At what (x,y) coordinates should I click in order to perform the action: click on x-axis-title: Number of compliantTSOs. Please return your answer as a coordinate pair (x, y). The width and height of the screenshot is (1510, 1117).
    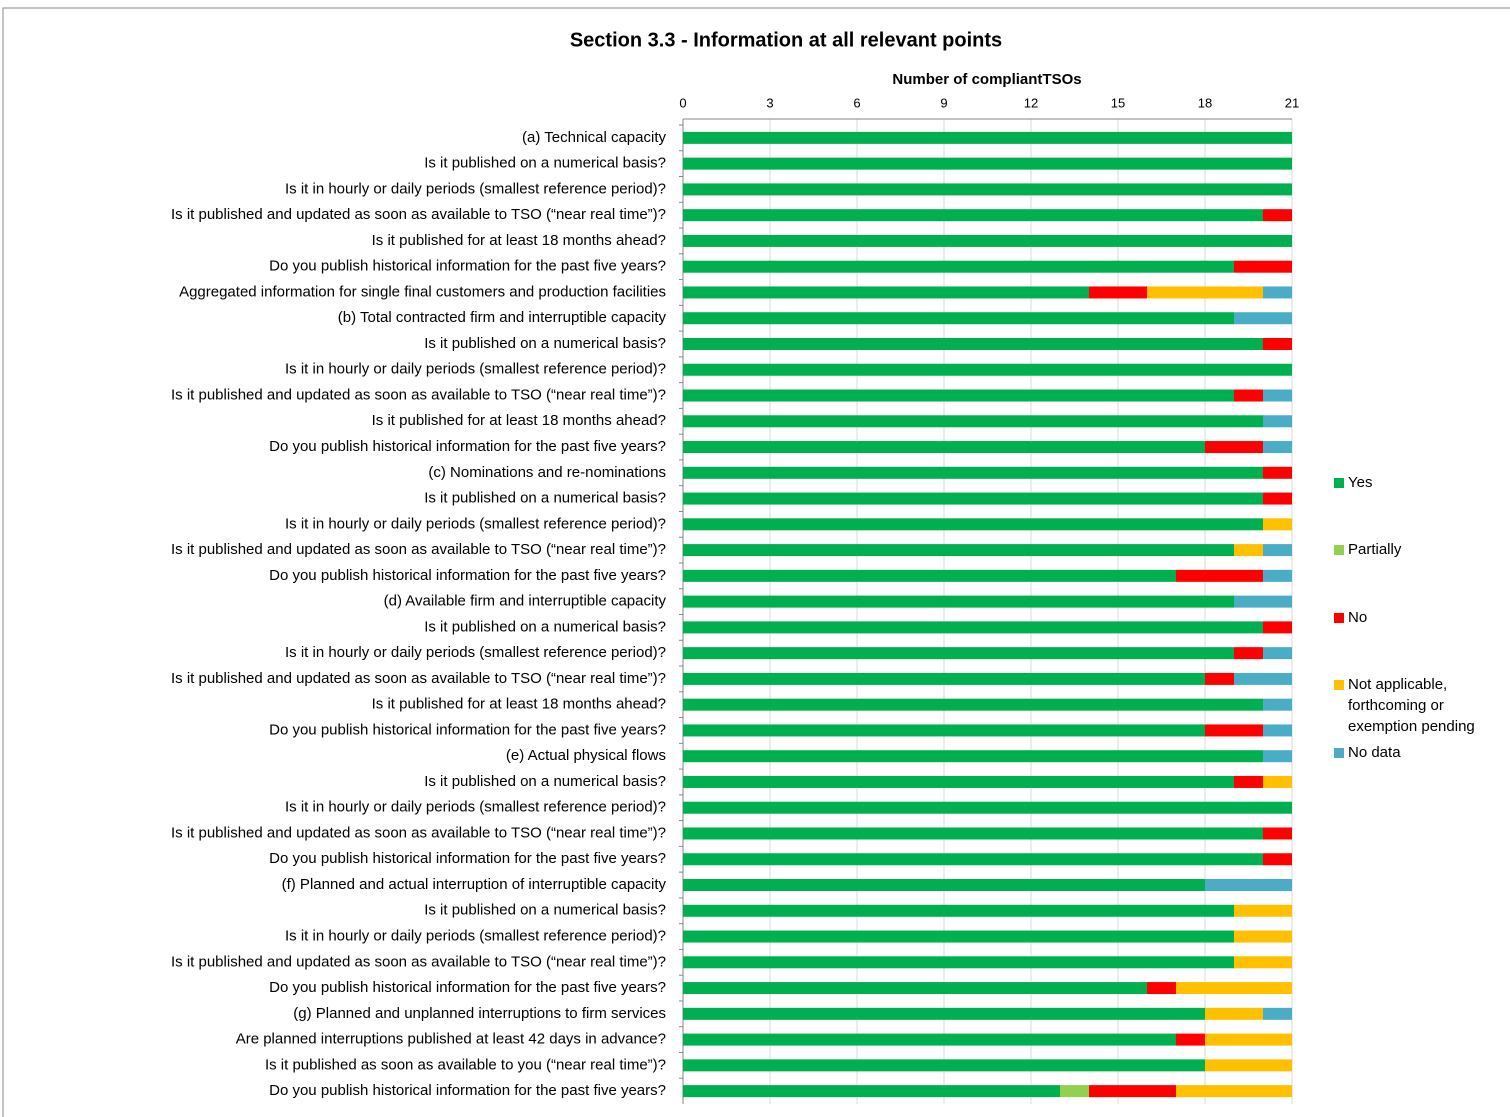
    Looking at the image, I should click on (986, 79).